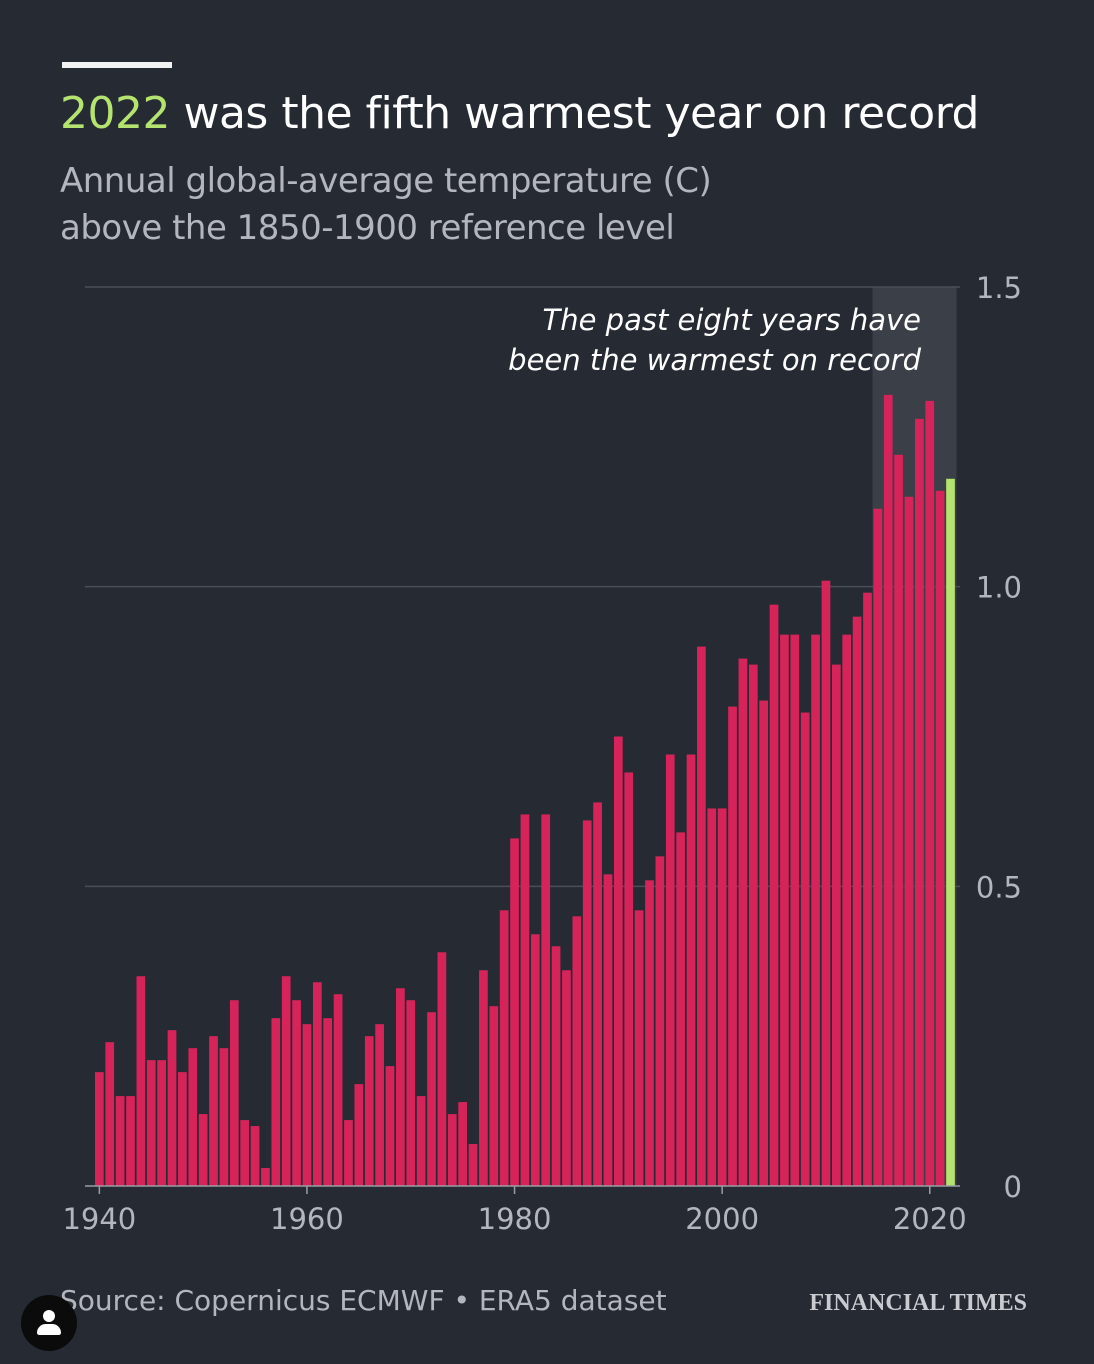 This screenshot has width=1094, height=1364. What do you see at coordinates (774, 895) in the screenshot?
I see `bar-2005` at bounding box center [774, 895].